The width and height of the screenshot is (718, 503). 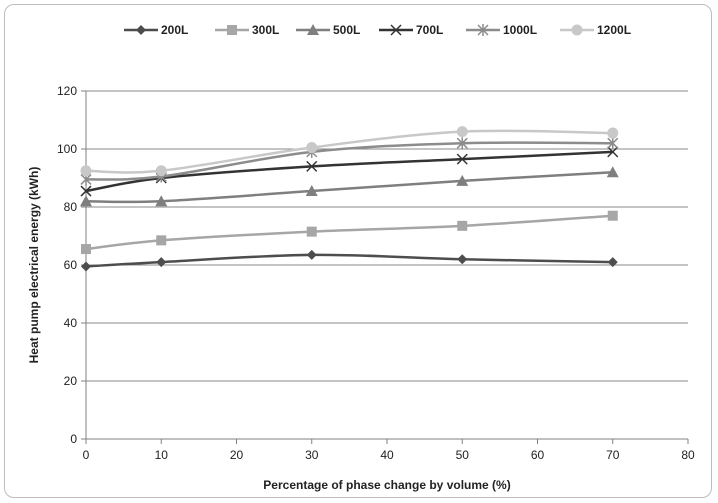 I want to click on x-tick-label: 40, so click(x=387, y=455).